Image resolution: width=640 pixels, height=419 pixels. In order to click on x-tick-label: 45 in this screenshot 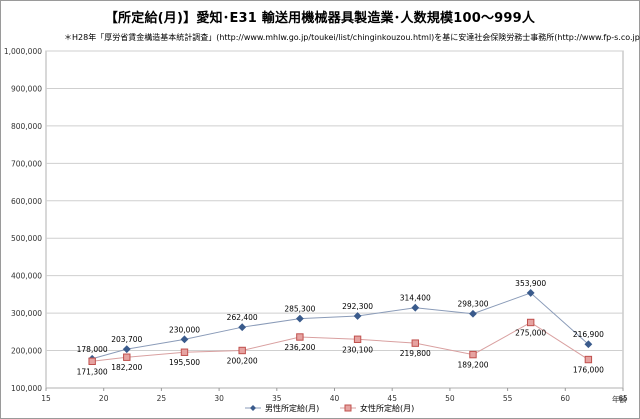, I will do `click(392, 398)`.